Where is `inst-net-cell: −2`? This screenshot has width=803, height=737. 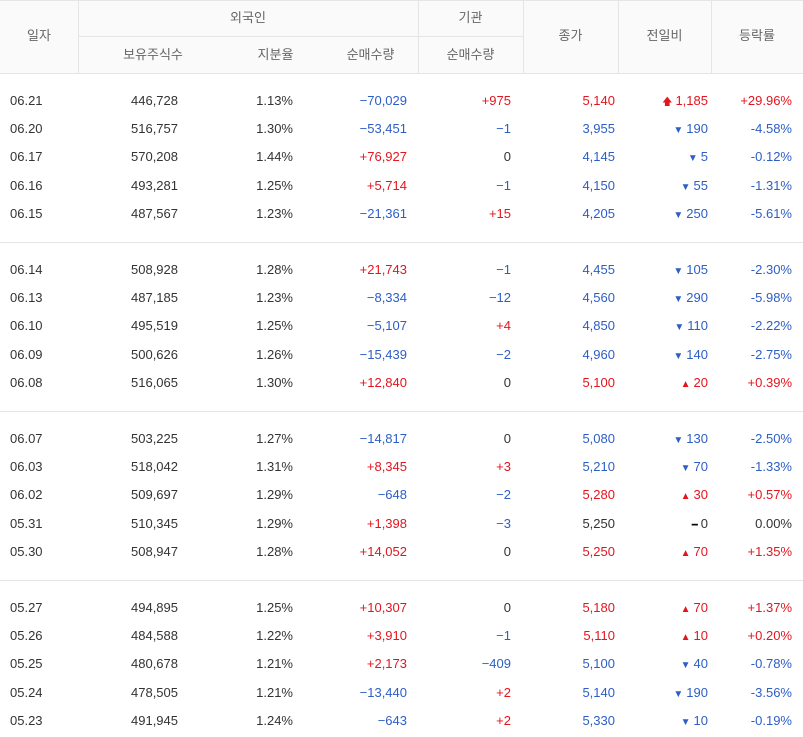
inst-net-cell: −2 is located at coordinates (503, 354).